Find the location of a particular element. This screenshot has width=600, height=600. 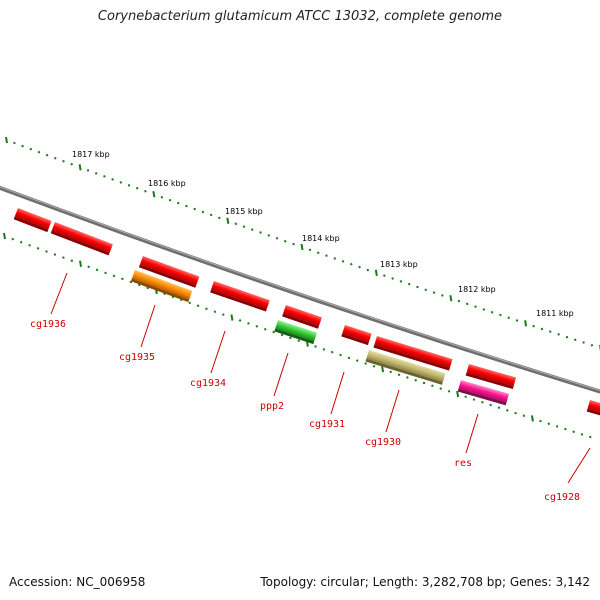

gene-cg1928 is located at coordinates (593, 409).